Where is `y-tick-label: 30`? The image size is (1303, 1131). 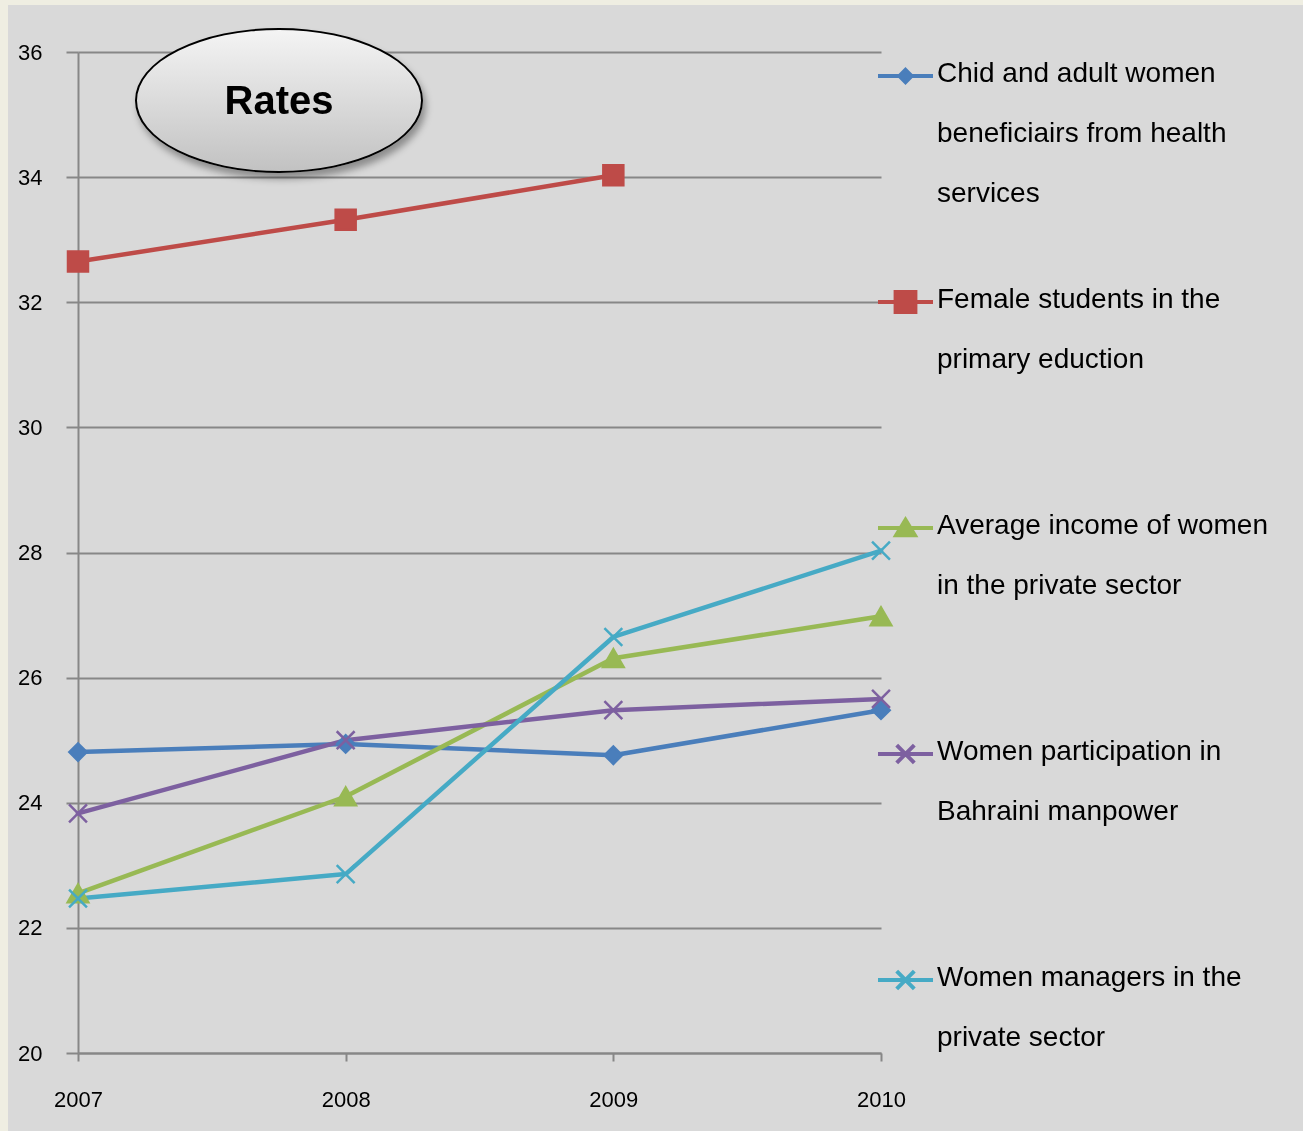
y-tick-label: 30 is located at coordinates (30, 427).